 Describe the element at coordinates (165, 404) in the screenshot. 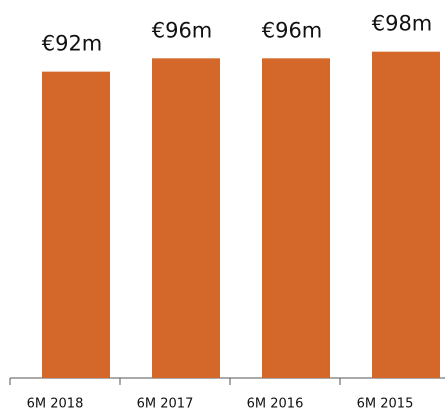

I see `x-tick-label: 6M 2017` at that location.